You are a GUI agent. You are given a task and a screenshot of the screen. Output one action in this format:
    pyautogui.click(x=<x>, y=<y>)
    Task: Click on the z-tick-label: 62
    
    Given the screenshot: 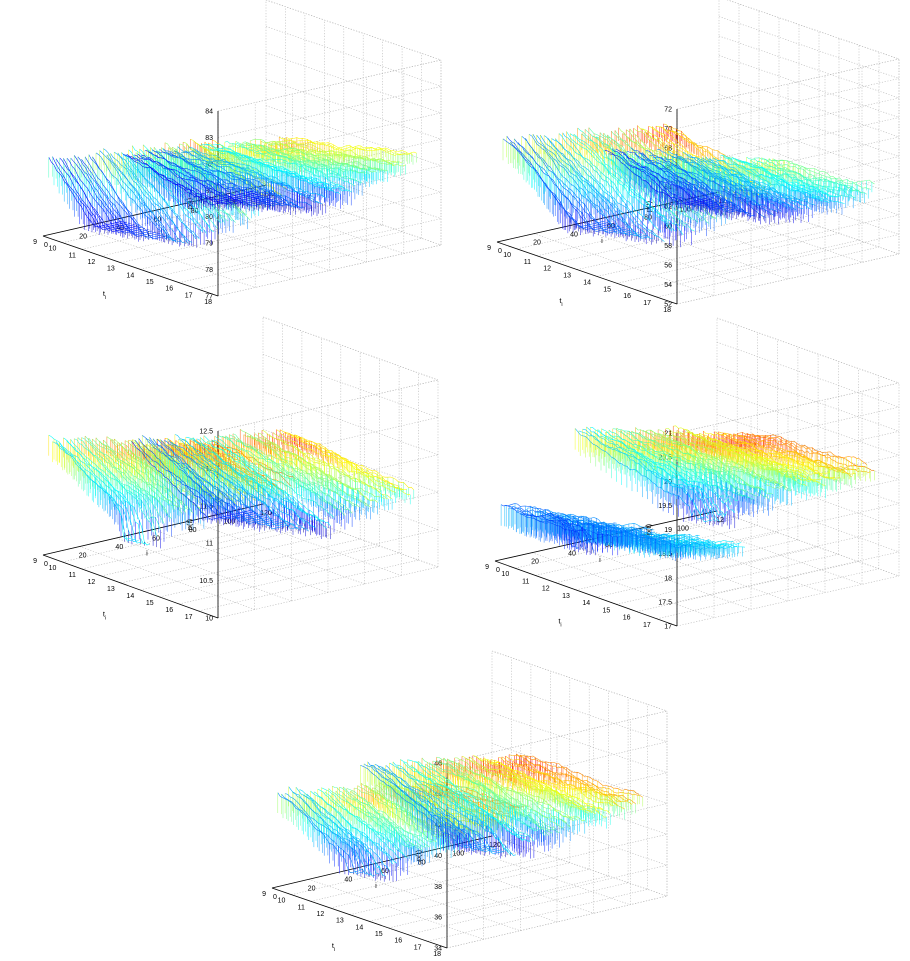 What is the action you would take?
    pyautogui.click(x=668, y=207)
    